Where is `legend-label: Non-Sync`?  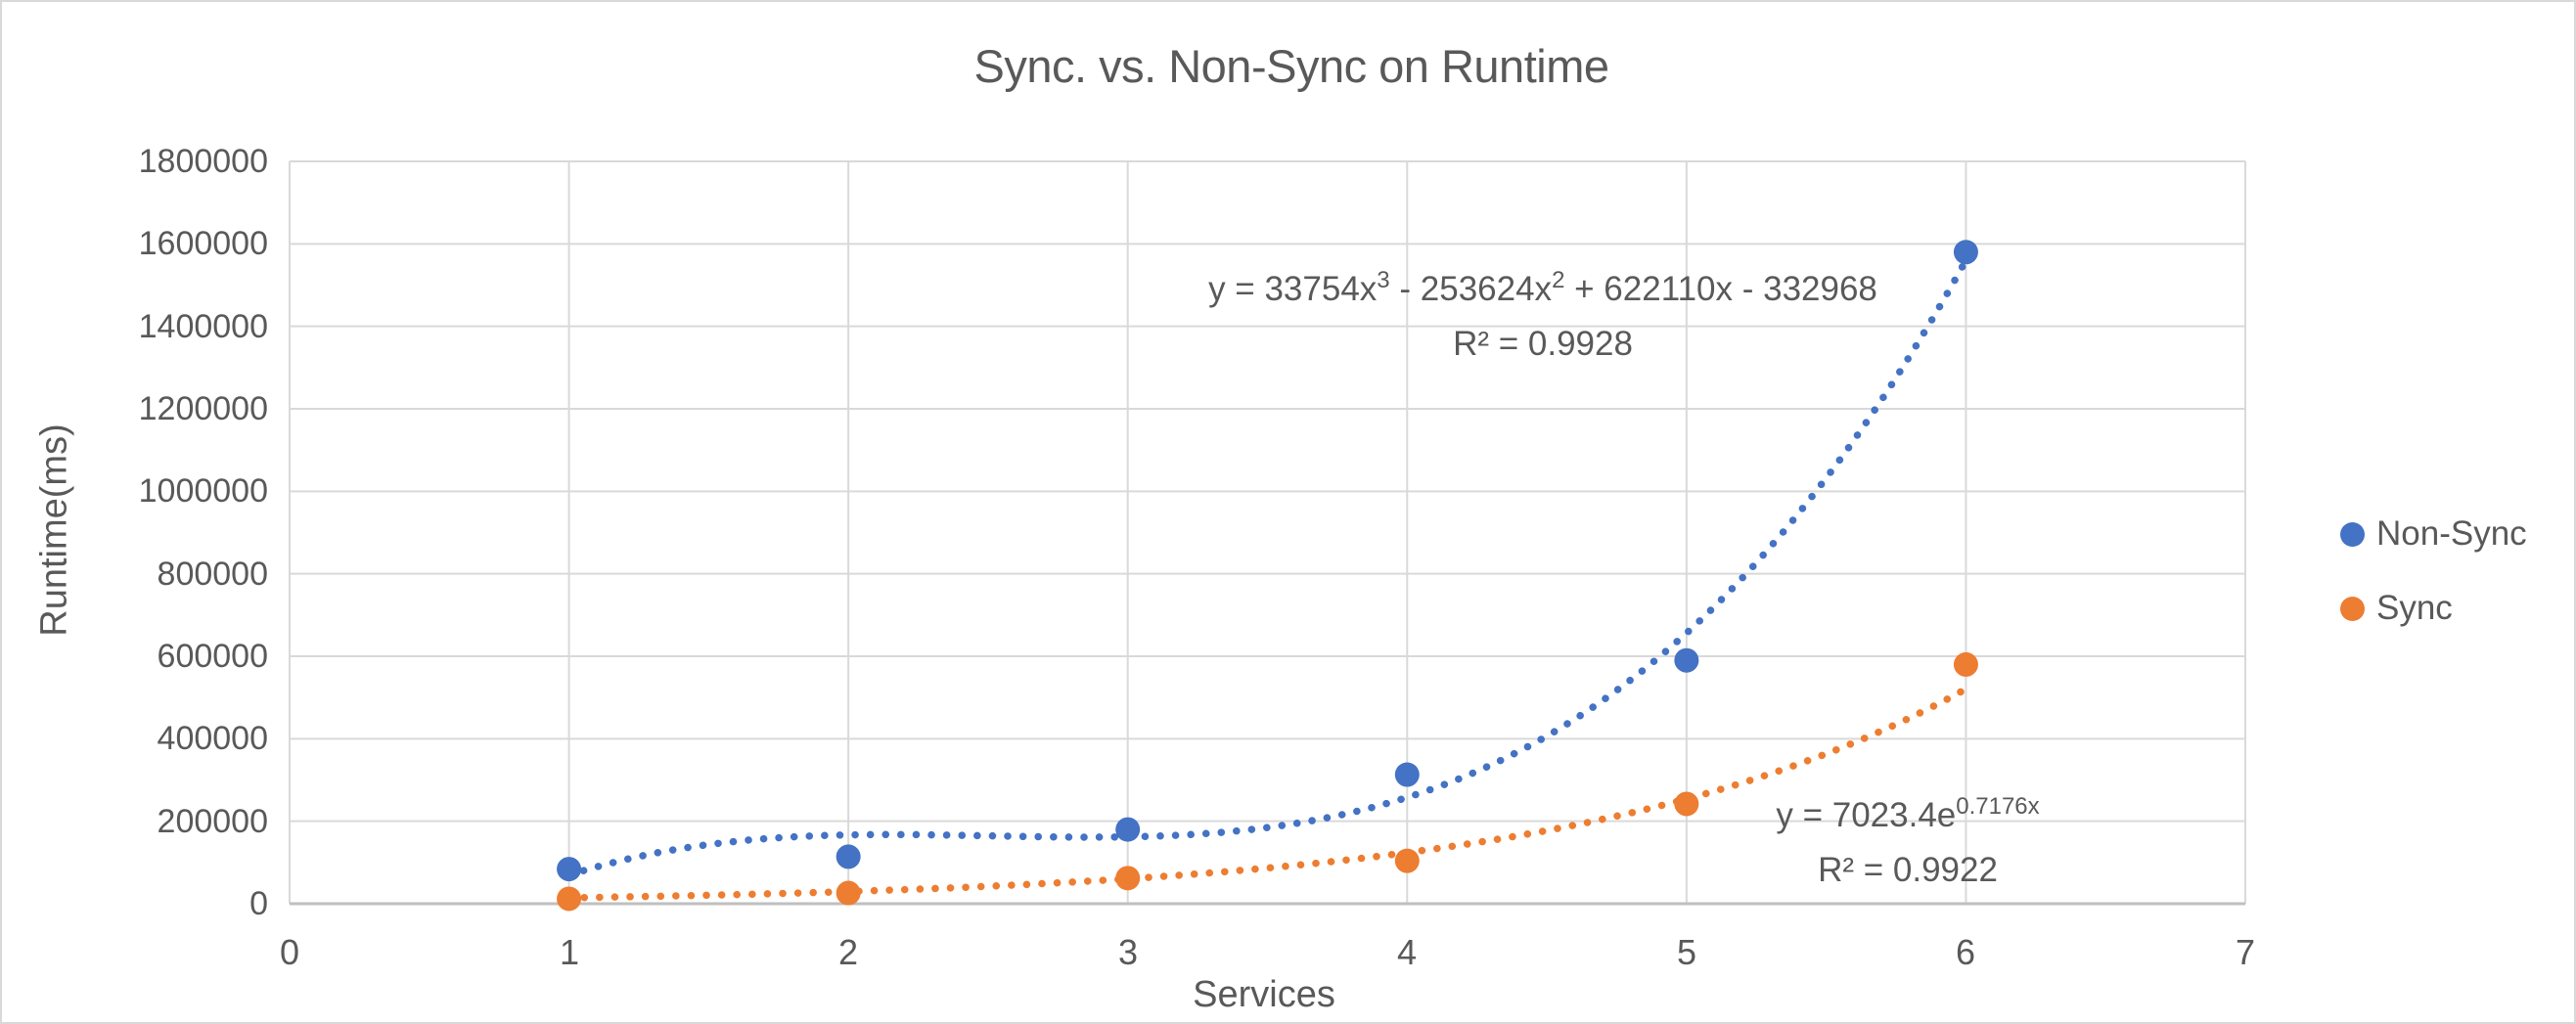
legend-label: Non-Sync is located at coordinates (2451, 533).